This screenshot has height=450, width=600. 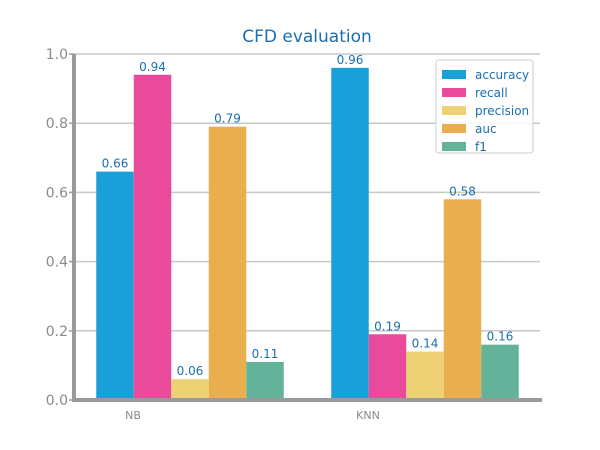 What do you see at coordinates (502, 111) in the screenshot?
I see `legend-label-precision: precision` at bounding box center [502, 111].